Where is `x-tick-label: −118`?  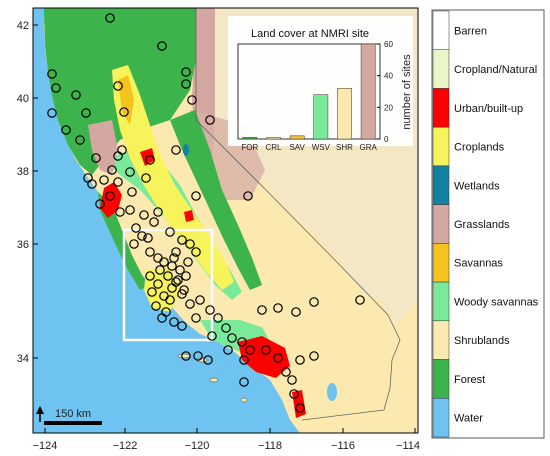 x-tick-label: −118 is located at coordinates (270, 446).